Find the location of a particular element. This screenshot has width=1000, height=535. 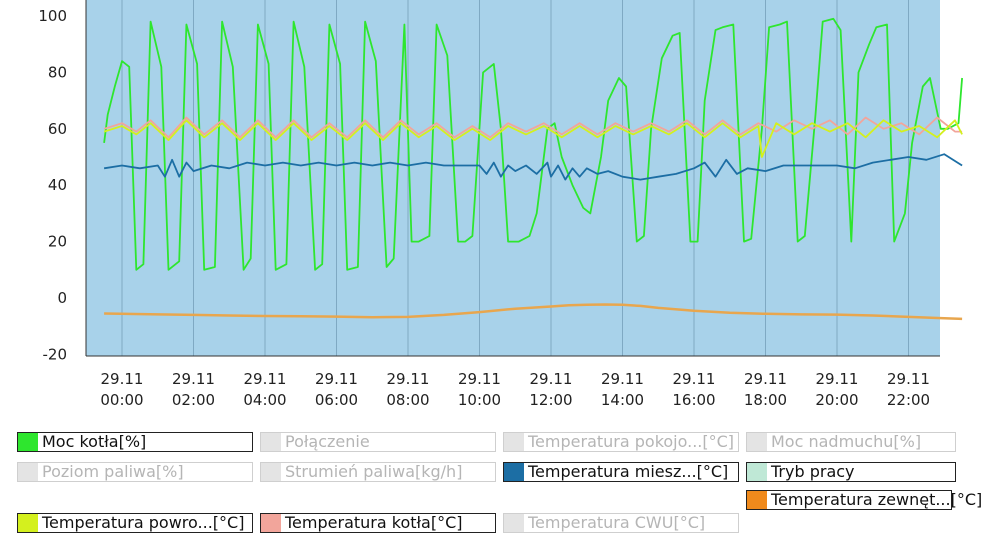

y-tick-label: 60 is located at coordinates (57, 129).